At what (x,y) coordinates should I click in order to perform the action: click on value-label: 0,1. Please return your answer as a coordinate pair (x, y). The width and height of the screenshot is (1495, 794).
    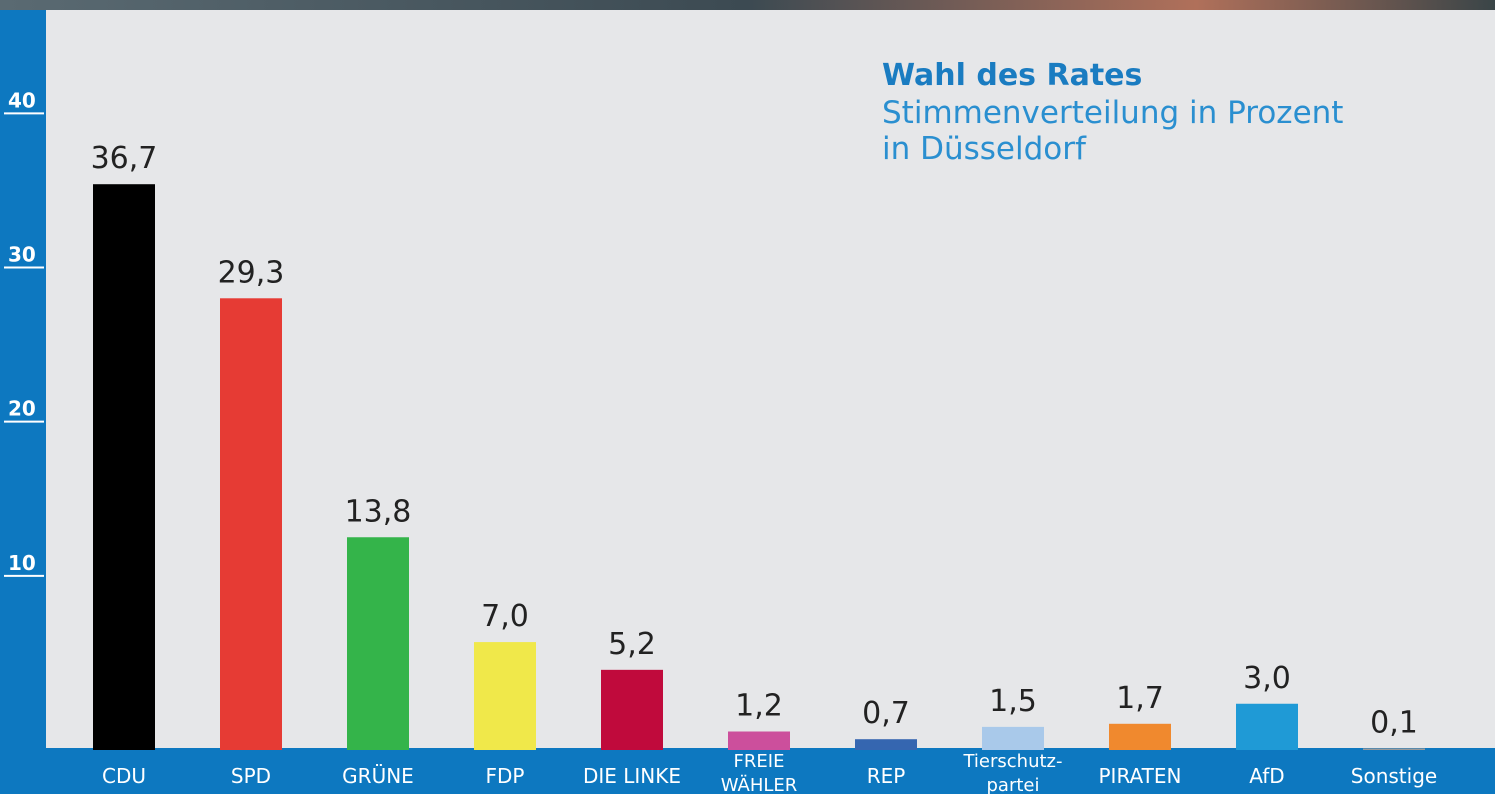
    Looking at the image, I should click on (1394, 722).